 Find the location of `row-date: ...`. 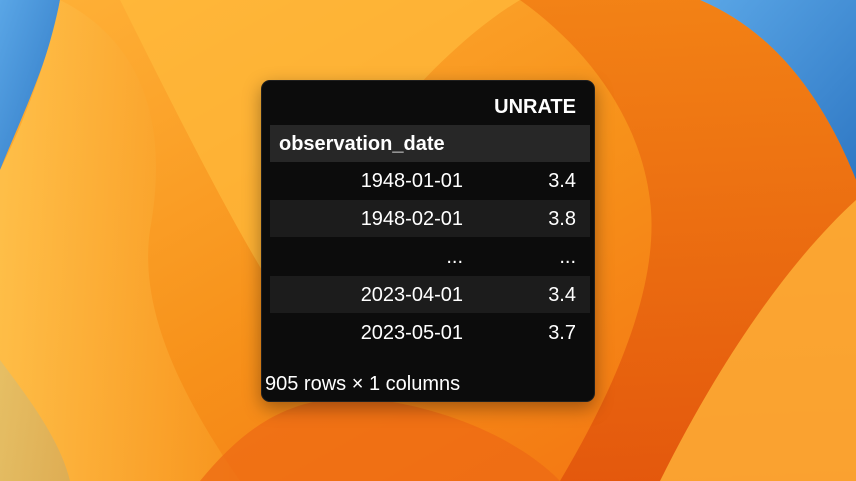

row-date: ... is located at coordinates (454, 257).